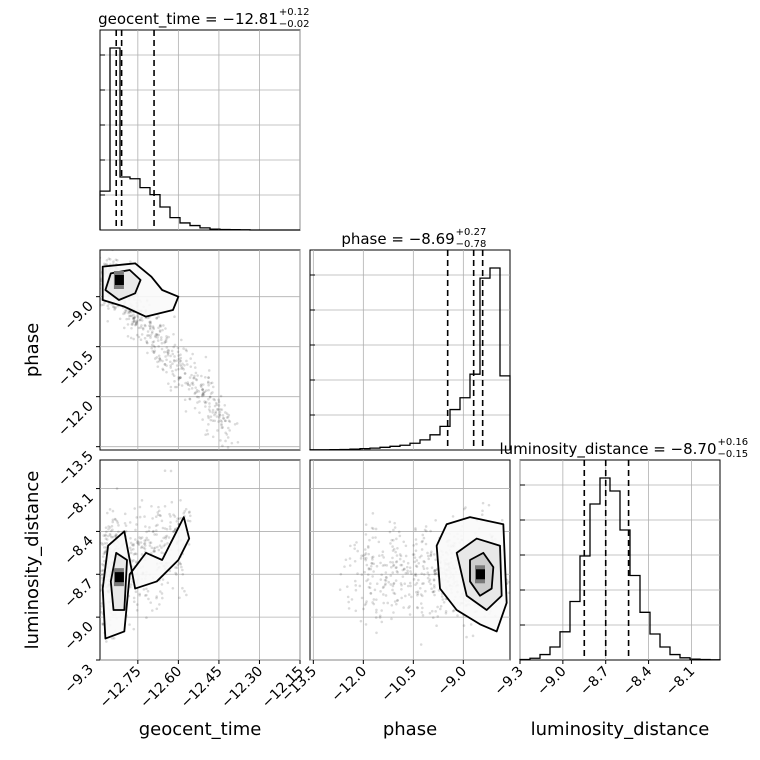 The width and height of the screenshot is (760, 760). I want to click on xlabel-luminosity_distance: luminosity_distance, so click(620, 729).